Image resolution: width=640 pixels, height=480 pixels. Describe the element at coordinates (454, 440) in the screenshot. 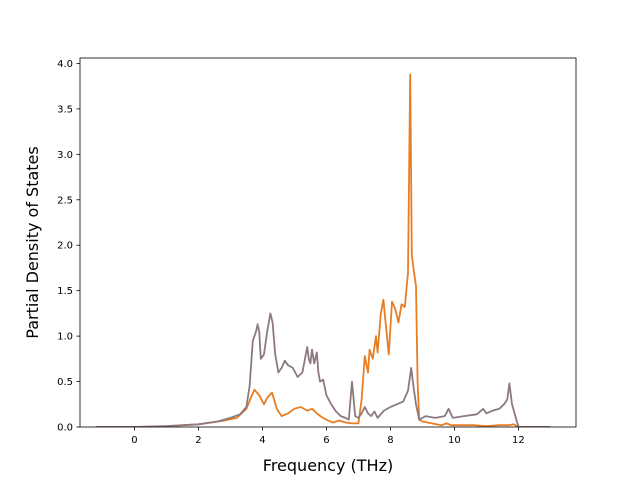

I see `x-tick-label: 10` at that location.